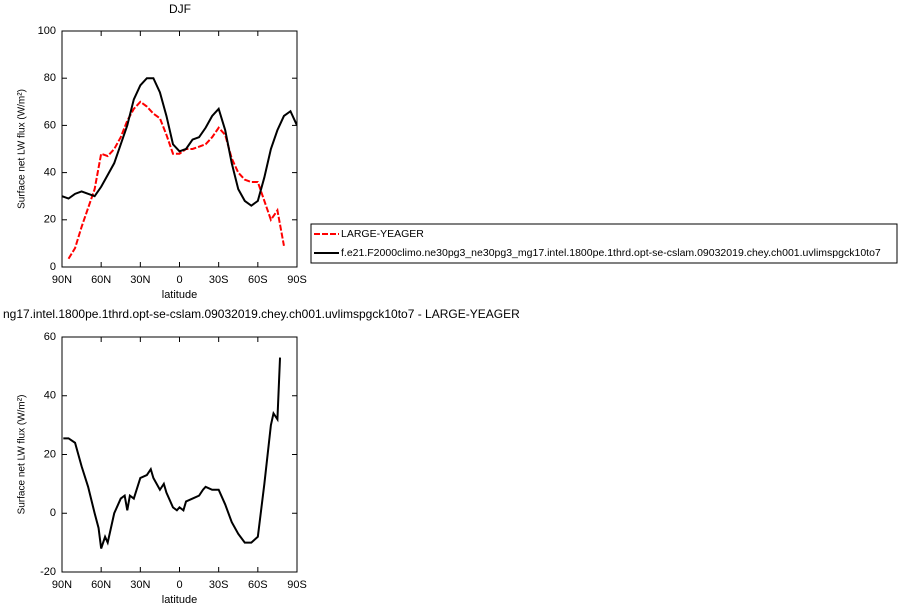  What do you see at coordinates (48, 572) in the screenshot?
I see `y-tick-label: -20` at bounding box center [48, 572].